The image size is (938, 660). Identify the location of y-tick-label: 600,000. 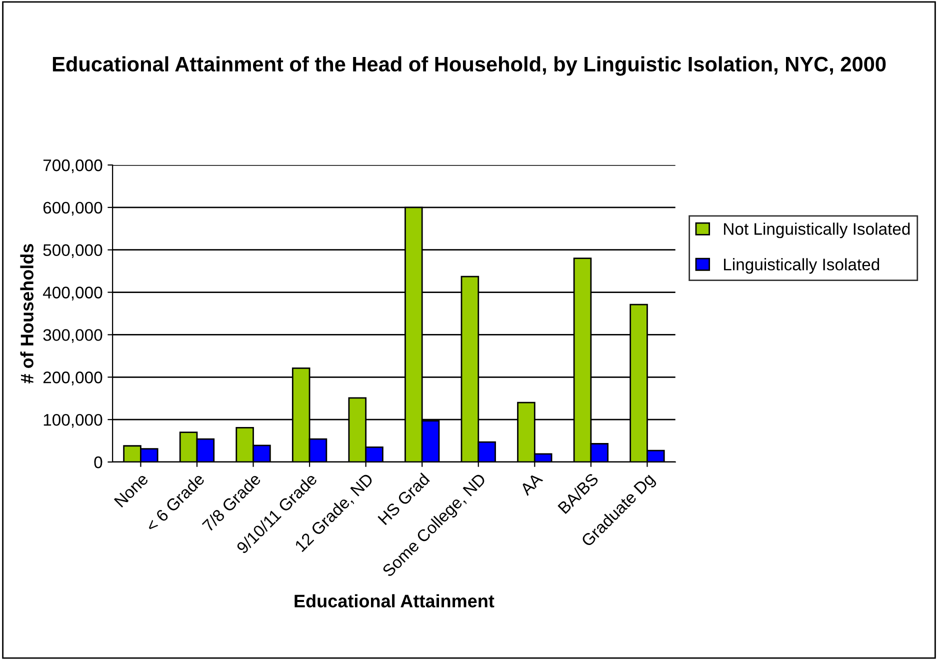
(72, 209).